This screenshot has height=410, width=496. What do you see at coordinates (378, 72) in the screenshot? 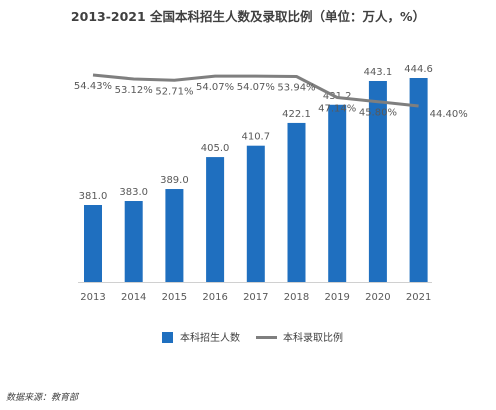
I see `bar-label-2020: 443.1` at bounding box center [378, 72].